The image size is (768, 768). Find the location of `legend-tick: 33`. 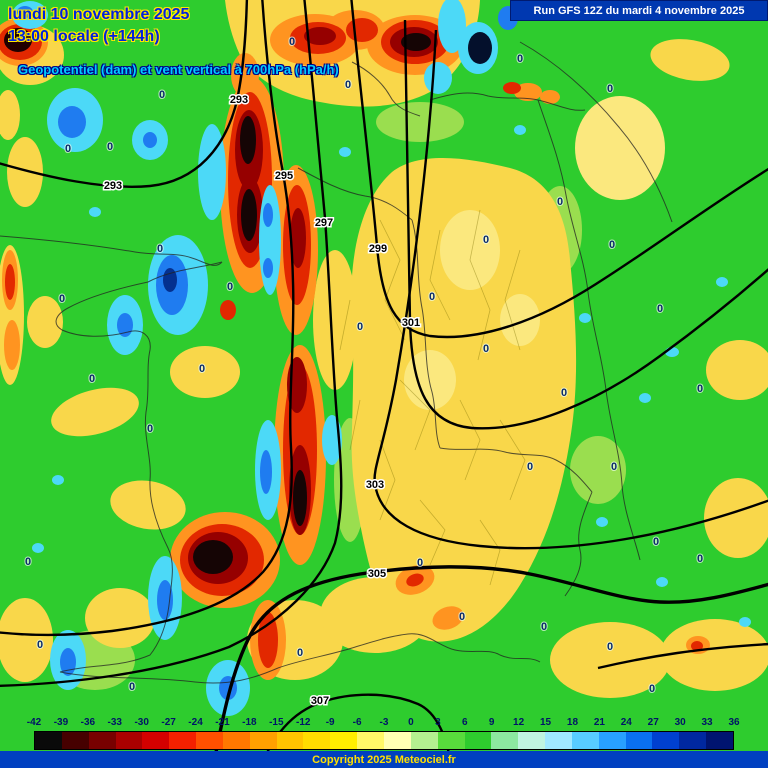

legend-tick: 33 is located at coordinates (707, 722).